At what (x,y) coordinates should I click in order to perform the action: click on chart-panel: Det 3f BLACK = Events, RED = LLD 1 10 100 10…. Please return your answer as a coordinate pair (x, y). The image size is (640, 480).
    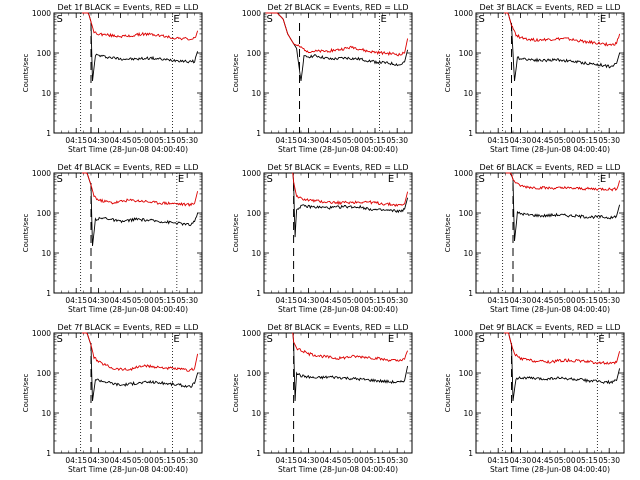
    Looking at the image, I should click on (534, 78).